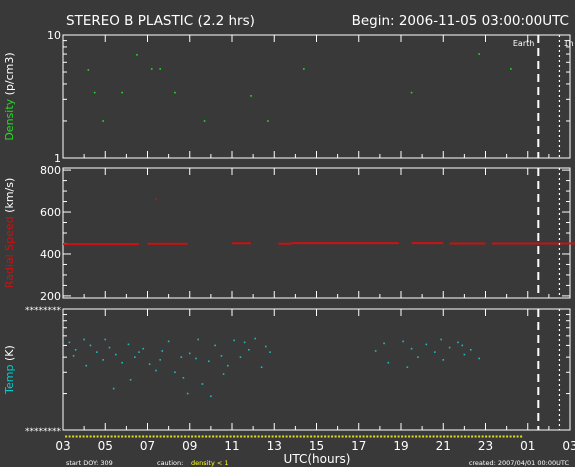  I want to click on y-axis-label: Density (p/cm3), so click(9, 96).